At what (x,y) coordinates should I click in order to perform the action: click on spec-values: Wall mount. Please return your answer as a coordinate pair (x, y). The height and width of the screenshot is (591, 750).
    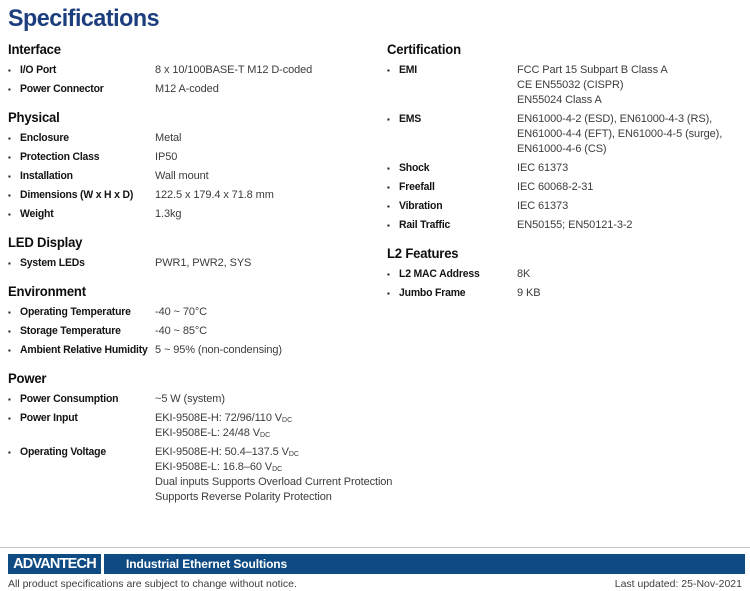
    Looking at the image, I should click on (271, 176).